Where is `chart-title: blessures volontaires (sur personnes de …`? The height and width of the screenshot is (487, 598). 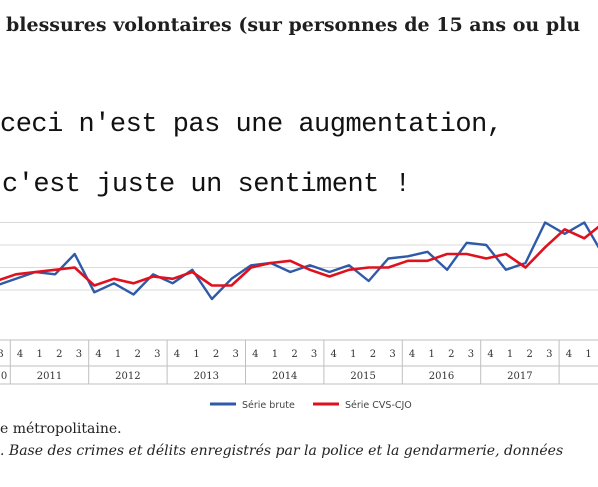 chart-title: blessures volontaires (sur personnes de … is located at coordinates (293, 25).